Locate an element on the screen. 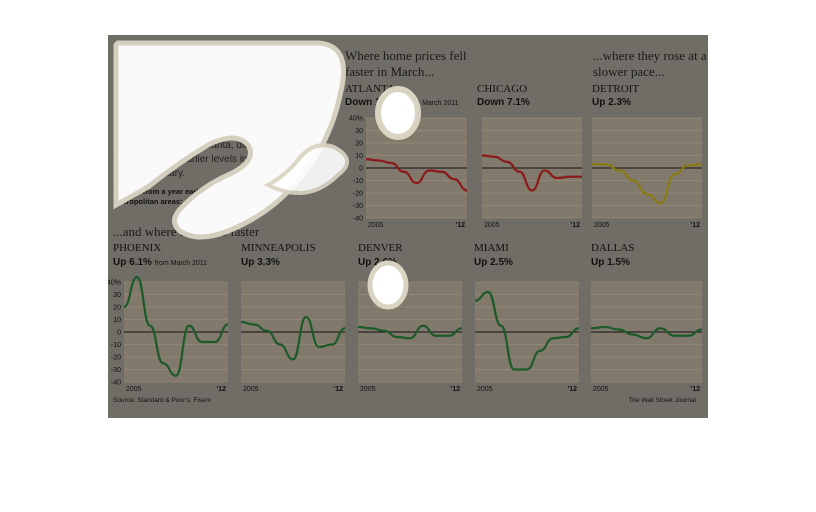  city-label-dallas: DALLAS is located at coordinates (613, 248).